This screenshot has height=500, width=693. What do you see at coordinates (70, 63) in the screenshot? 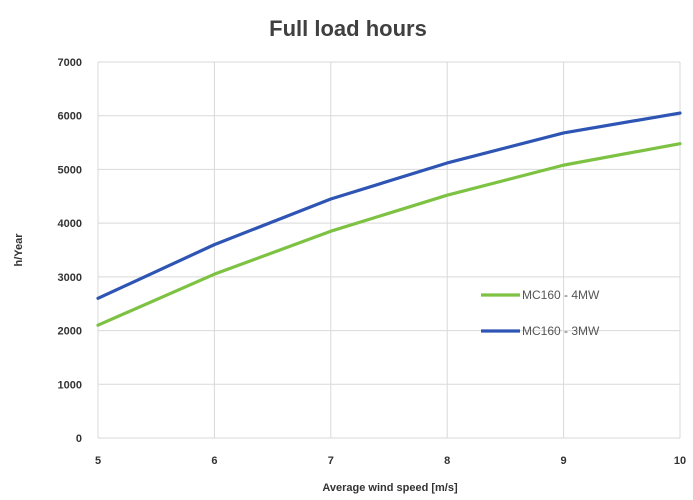
I see `y-tick-label: 7000` at bounding box center [70, 63].